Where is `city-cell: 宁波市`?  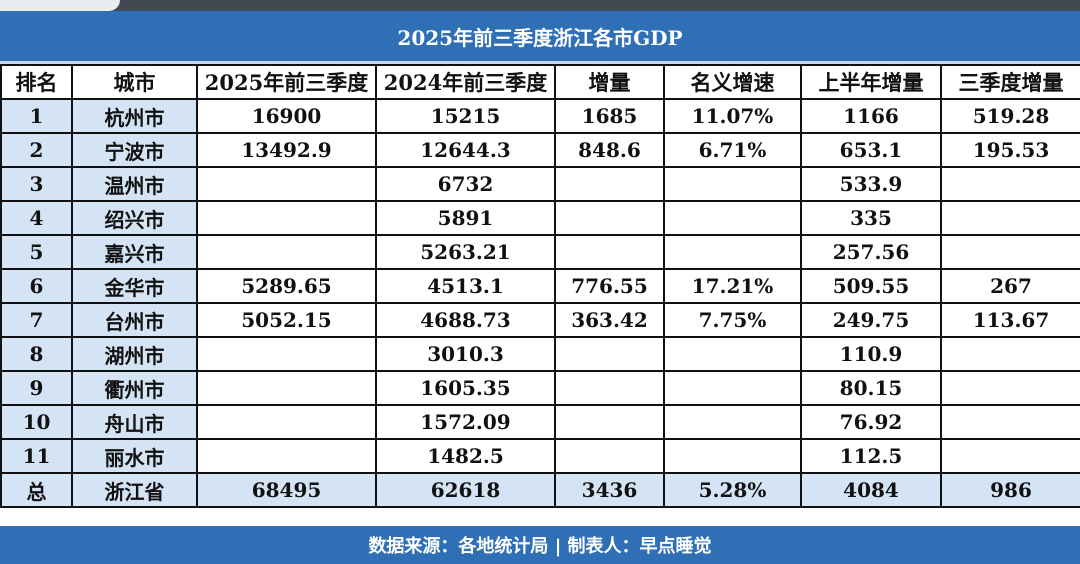
city-cell: 宁波市 is located at coordinates (134, 150).